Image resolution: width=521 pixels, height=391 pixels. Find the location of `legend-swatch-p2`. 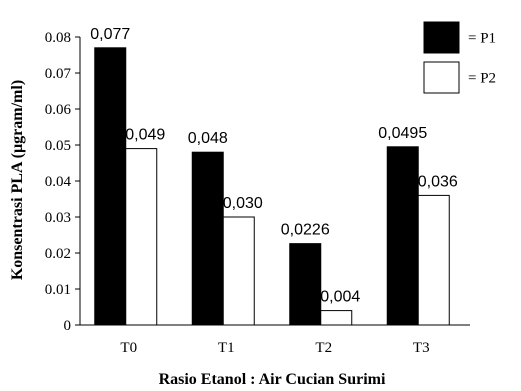

legend-swatch-p2 is located at coordinates (441, 77).